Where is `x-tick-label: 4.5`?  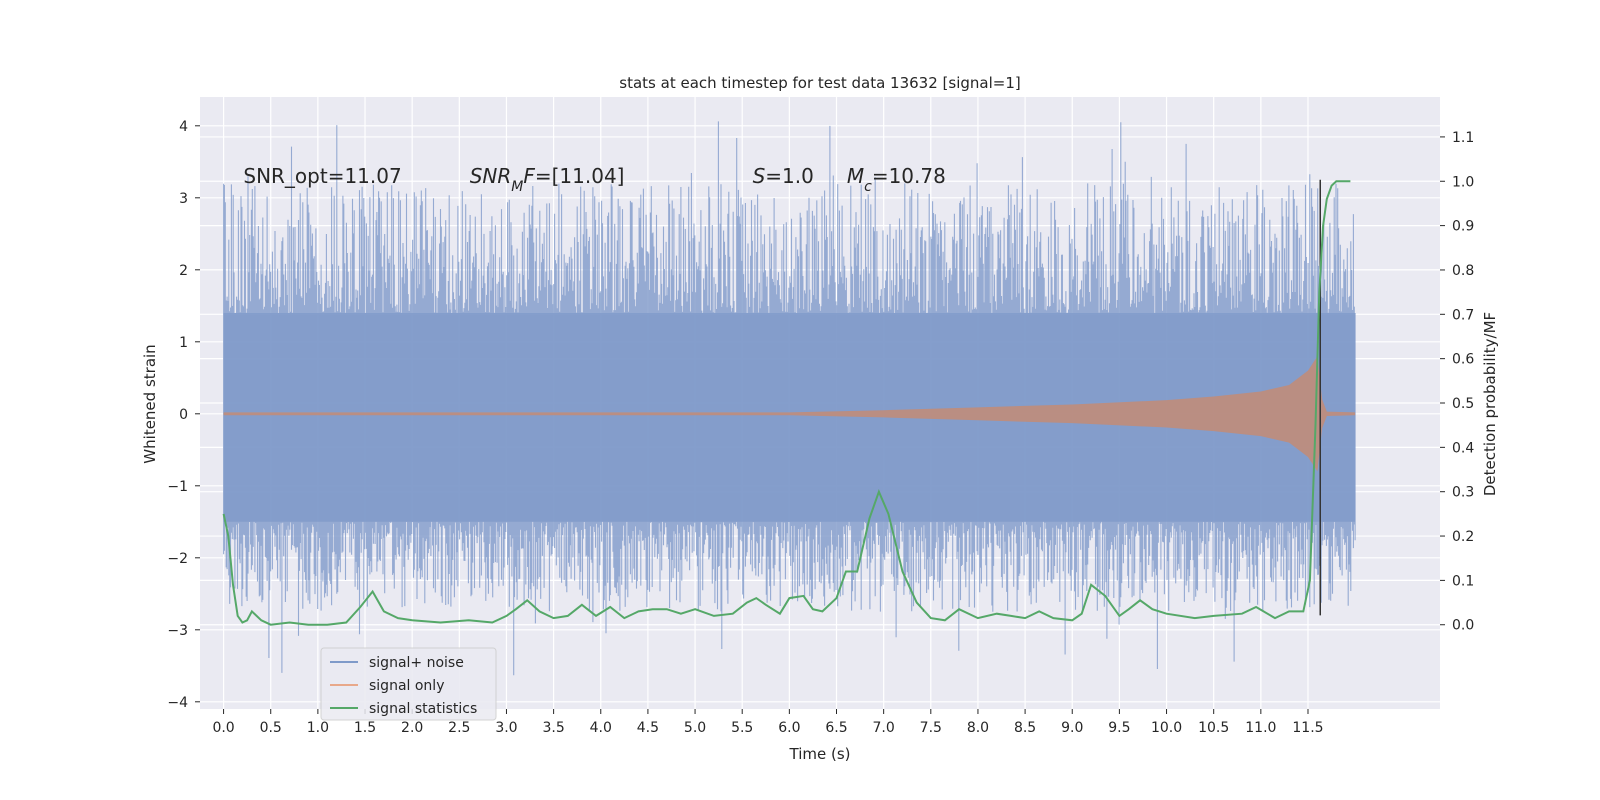
x-tick-label: 4.5 is located at coordinates (648, 728).